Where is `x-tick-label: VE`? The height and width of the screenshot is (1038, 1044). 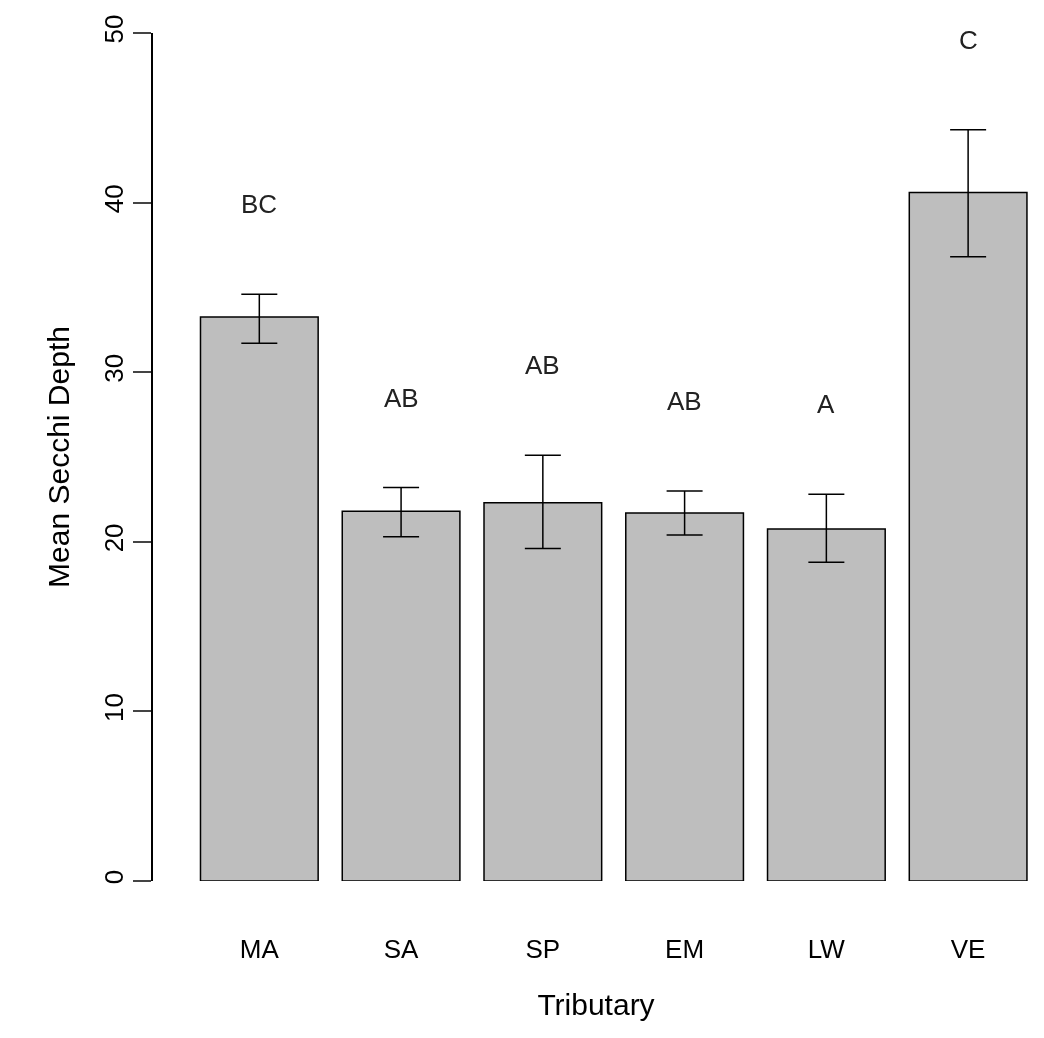 x-tick-label: VE is located at coordinates (968, 949).